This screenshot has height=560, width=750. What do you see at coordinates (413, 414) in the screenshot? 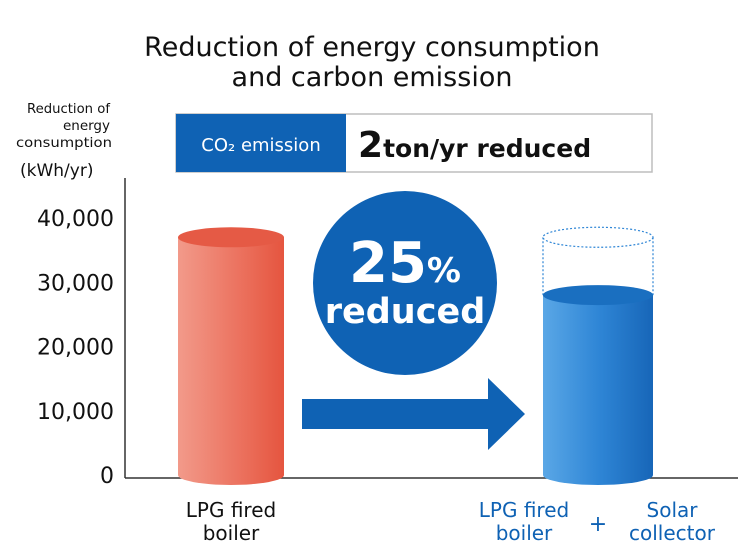
I see `reduction-arrow` at bounding box center [413, 414].